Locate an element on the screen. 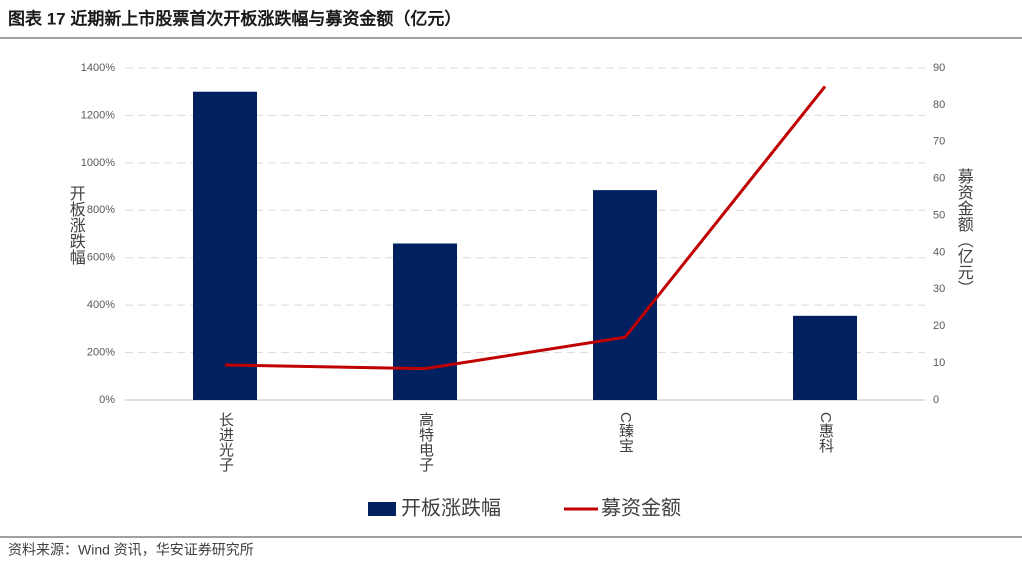  y2-tick-label: 30 is located at coordinates (939, 289).